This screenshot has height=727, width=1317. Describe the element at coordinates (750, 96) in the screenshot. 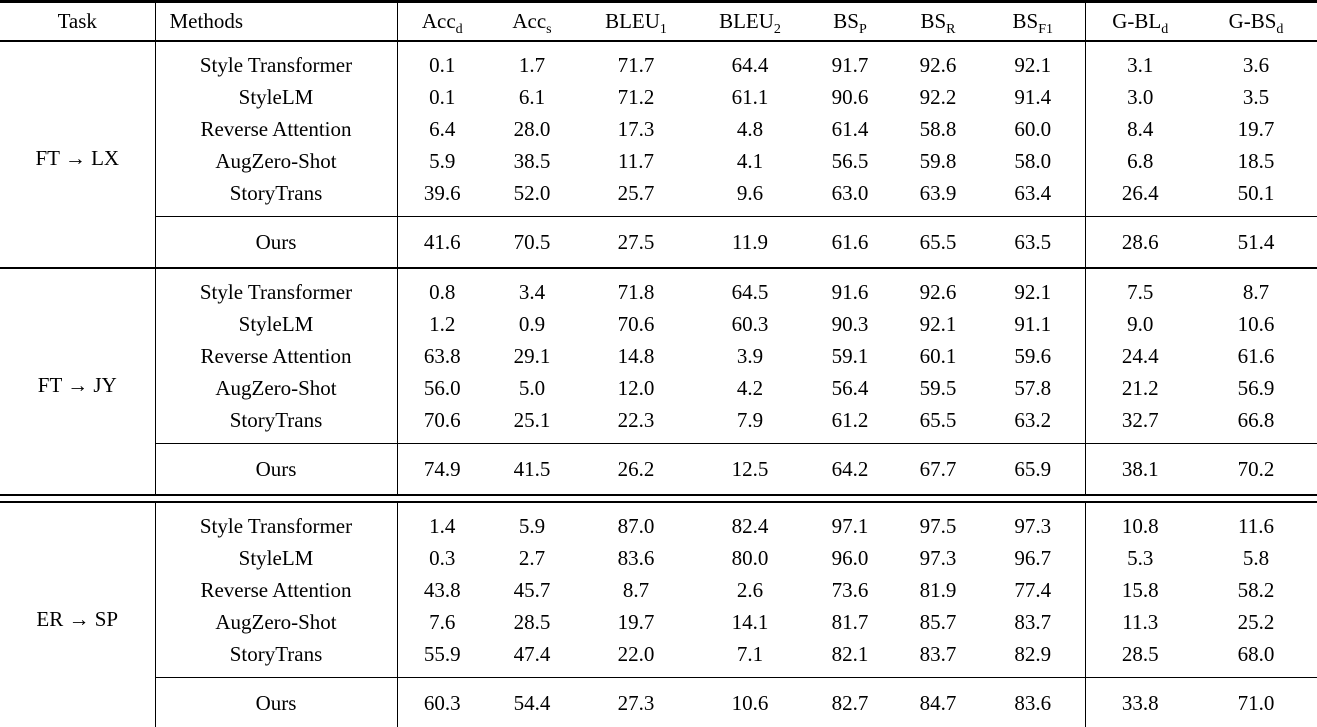

I see `metric-value: 61.1` at that location.